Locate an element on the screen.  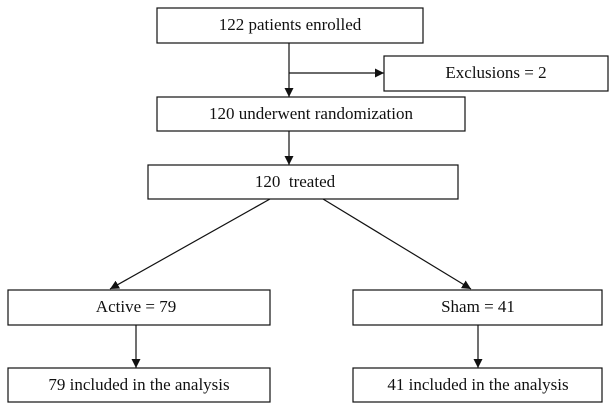
node-label: 120 underwent randomization is located at coordinates (311, 113).